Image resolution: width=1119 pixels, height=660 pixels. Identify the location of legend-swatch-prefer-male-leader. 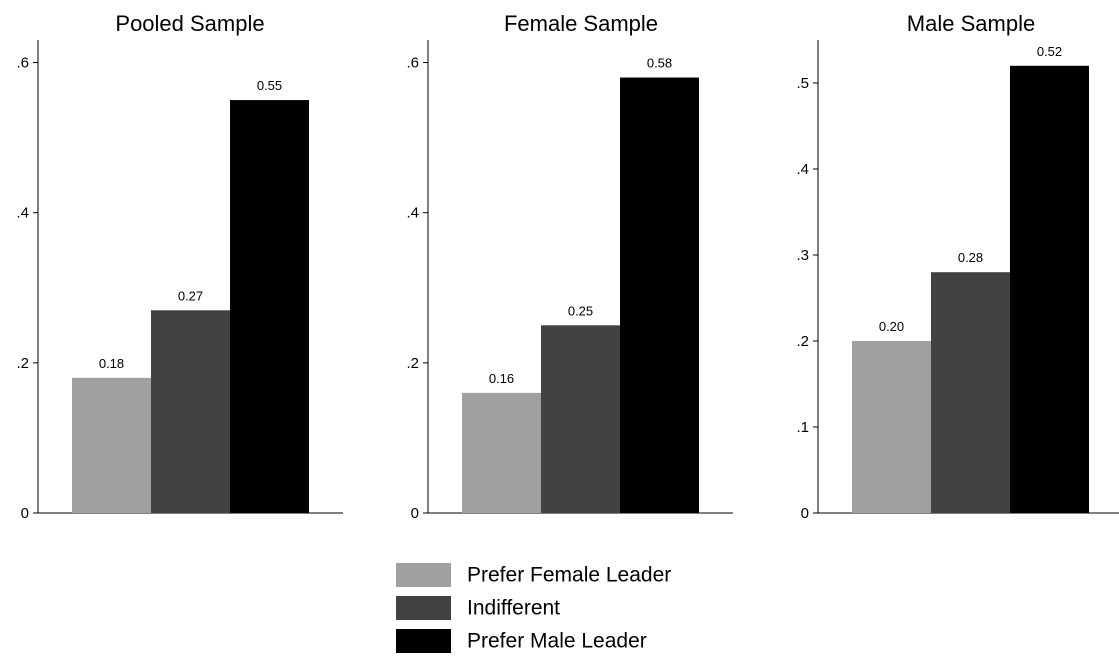
(423, 641).